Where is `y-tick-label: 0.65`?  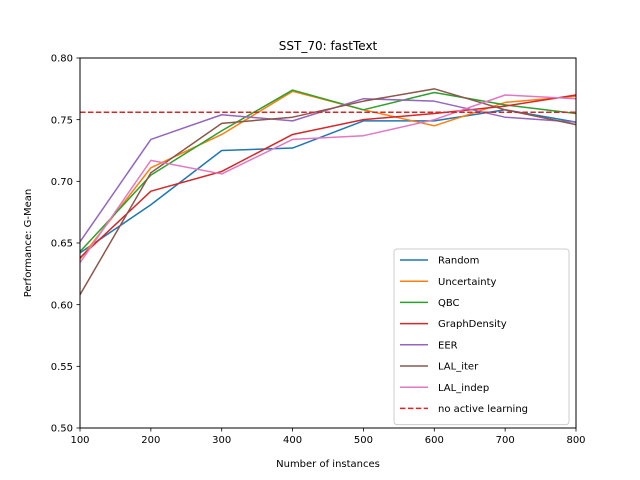 y-tick-label: 0.65 is located at coordinates (62, 244).